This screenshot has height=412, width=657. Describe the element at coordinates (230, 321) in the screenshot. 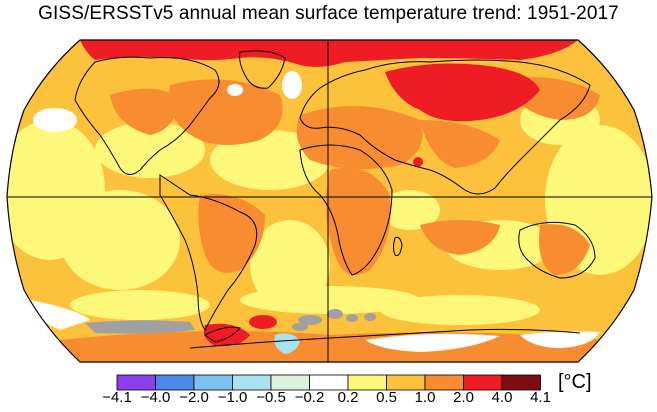

I see `missing-data-region` at that location.